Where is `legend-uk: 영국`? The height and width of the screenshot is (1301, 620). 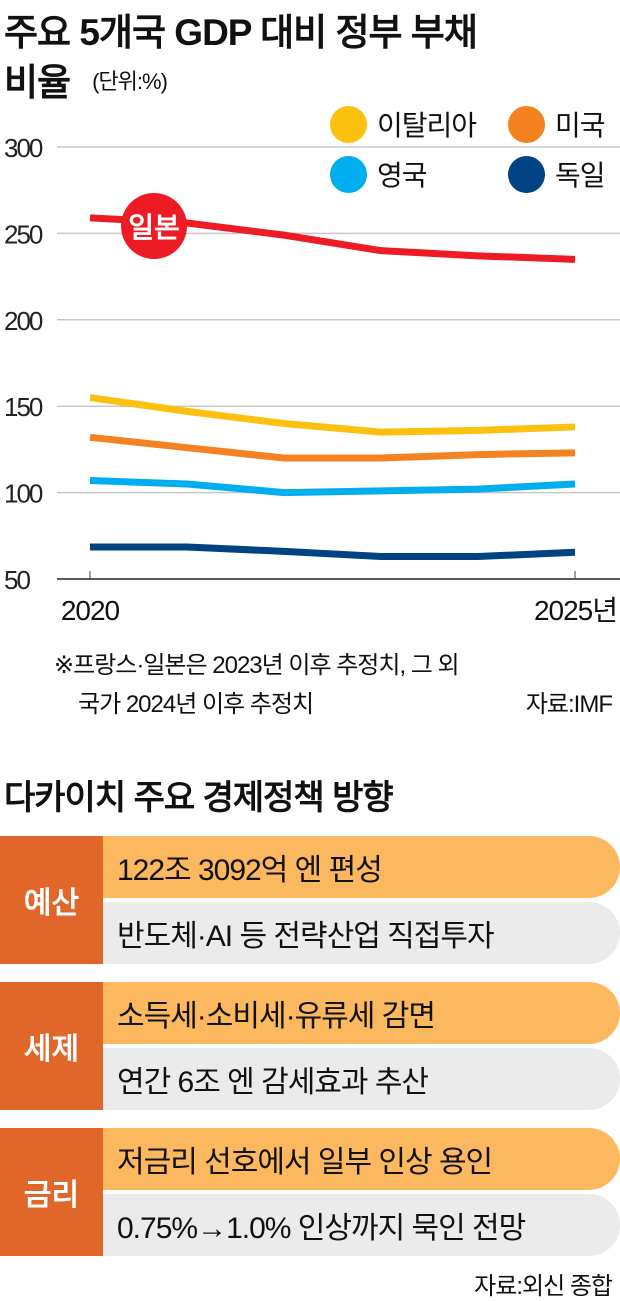
legend-uk: 영국 is located at coordinates (379, 174).